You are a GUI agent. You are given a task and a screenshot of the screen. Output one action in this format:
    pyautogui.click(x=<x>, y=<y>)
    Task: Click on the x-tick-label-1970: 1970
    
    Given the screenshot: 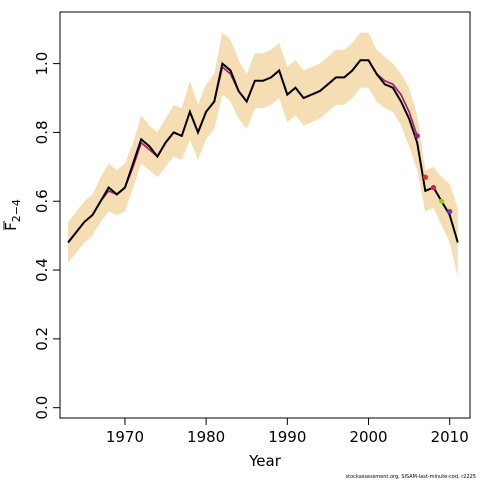 What is the action you would take?
    pyautogui.click(x=125, y=437)
    